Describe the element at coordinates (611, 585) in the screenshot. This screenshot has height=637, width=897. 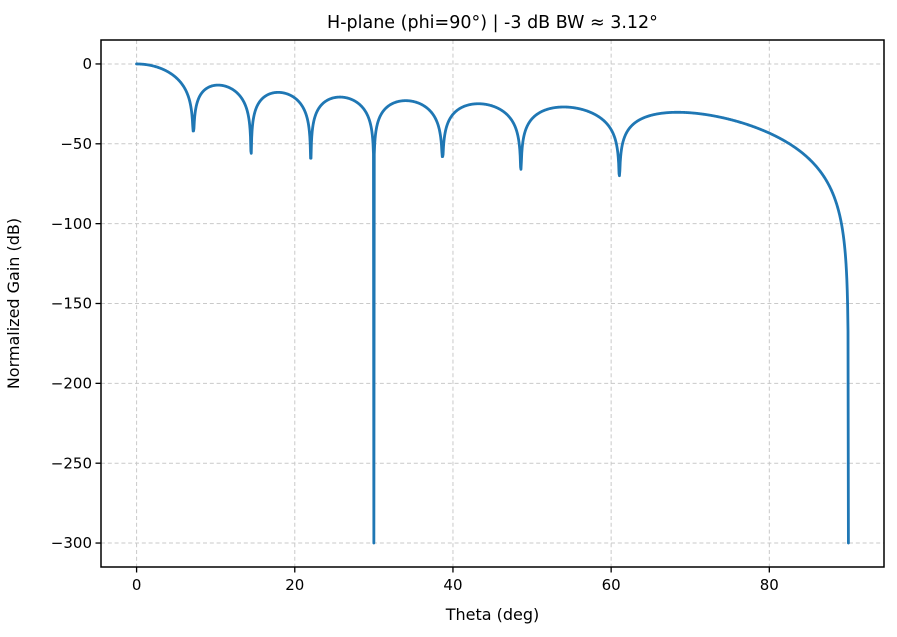
I see `x-tick-label: 60` at that location.